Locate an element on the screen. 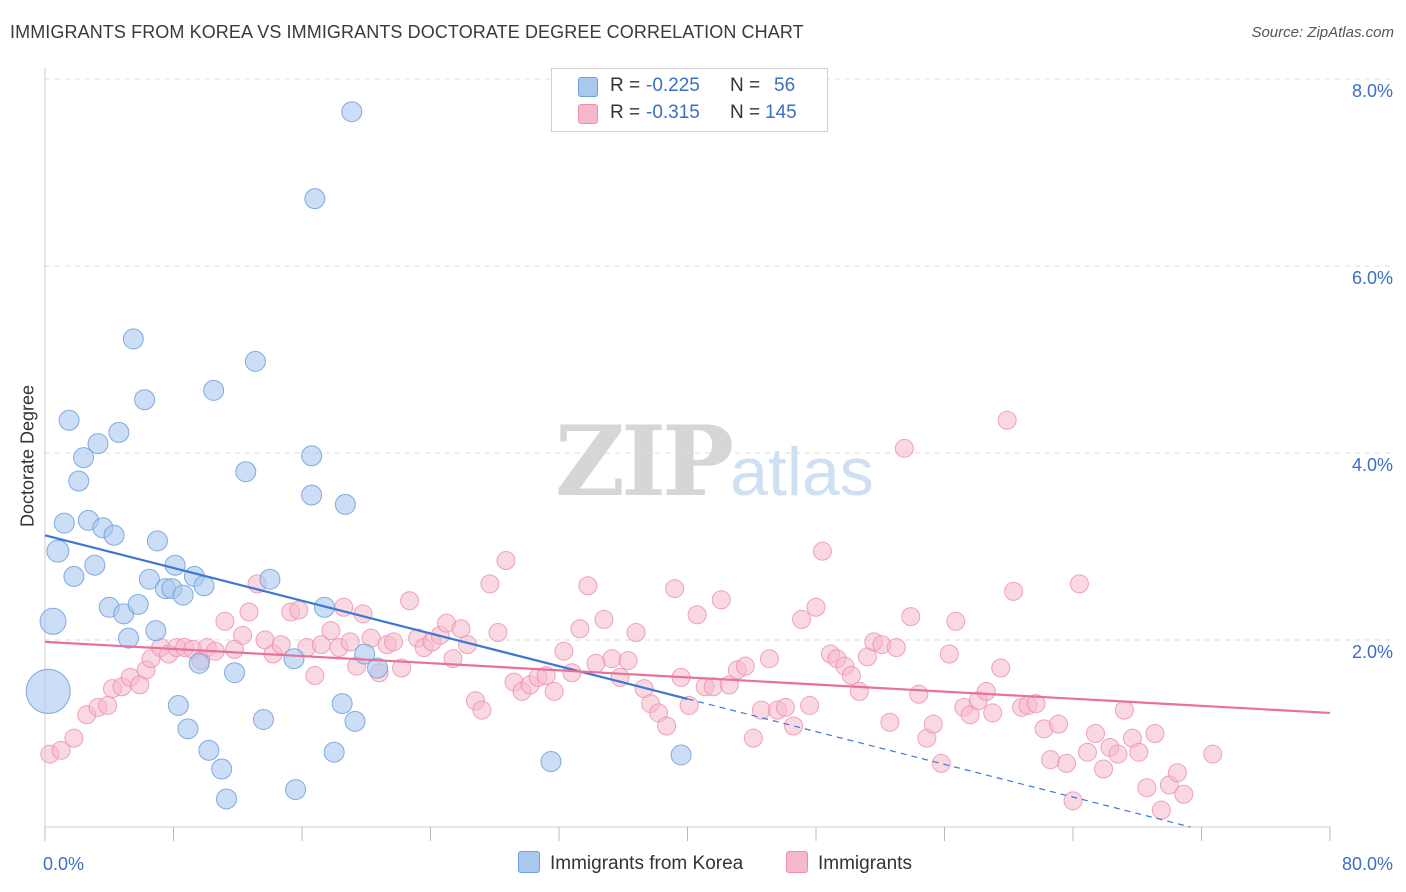 The image size is (1406, 892). y-tick-label: 4.0% is located at coordinates (1372, 465).